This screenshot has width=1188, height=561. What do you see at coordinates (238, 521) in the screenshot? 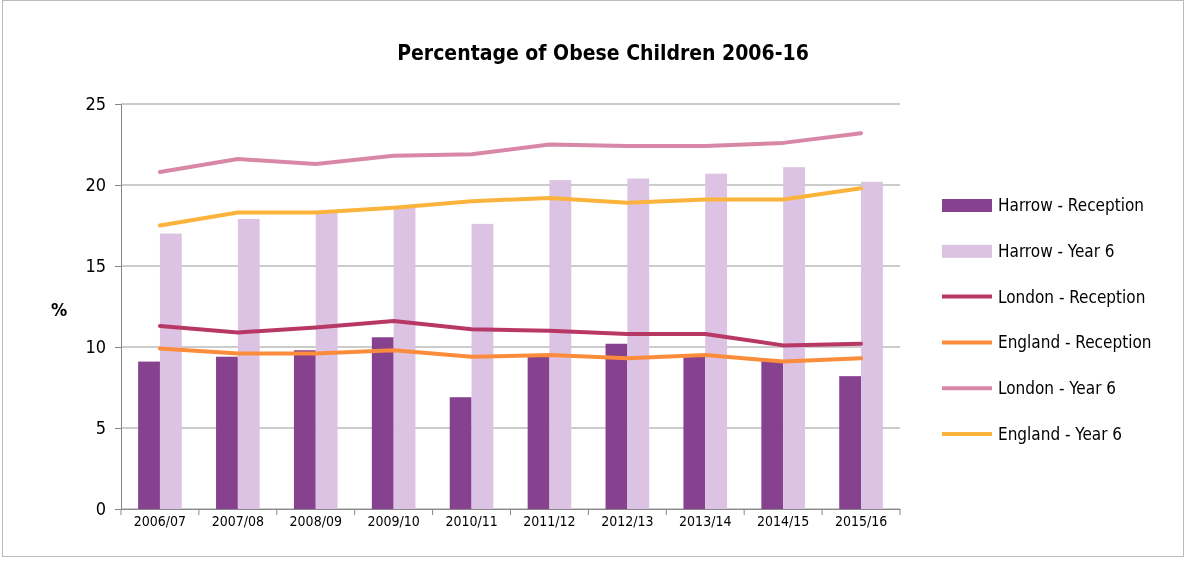
I see `x-tick-label: 2007/08` at bounding box center [238, 521].